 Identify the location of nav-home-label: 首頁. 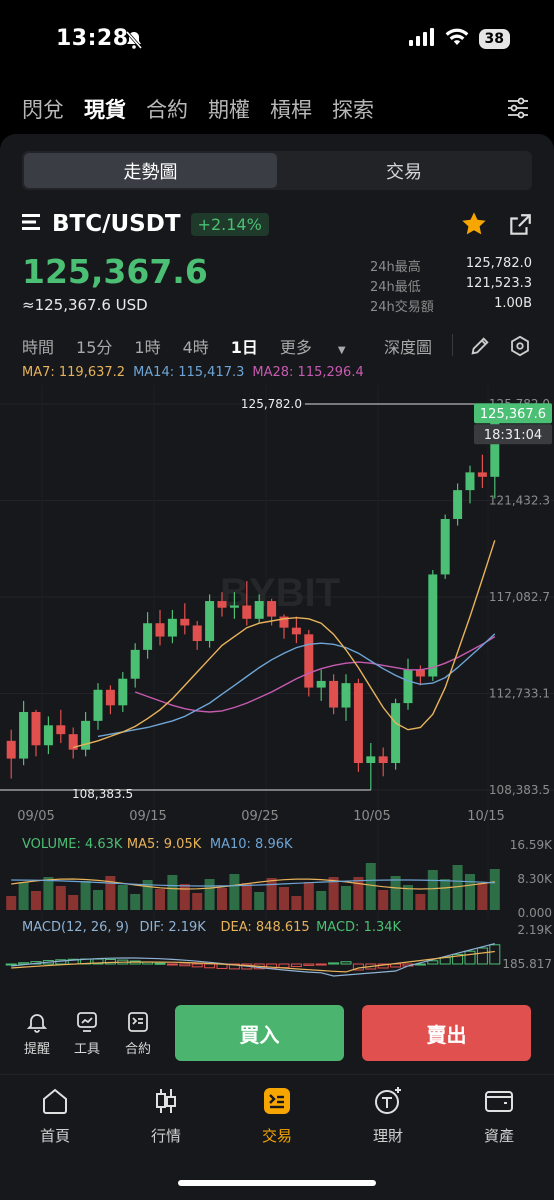
(54, 1136).